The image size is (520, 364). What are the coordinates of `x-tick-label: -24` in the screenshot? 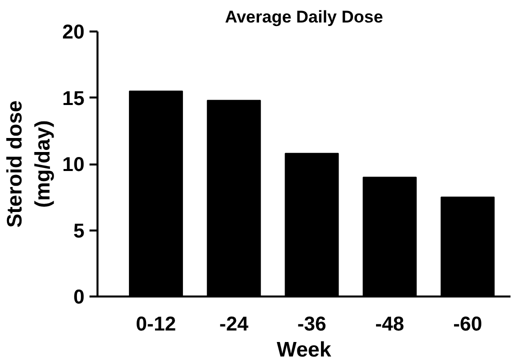 It's located at (234, 325).